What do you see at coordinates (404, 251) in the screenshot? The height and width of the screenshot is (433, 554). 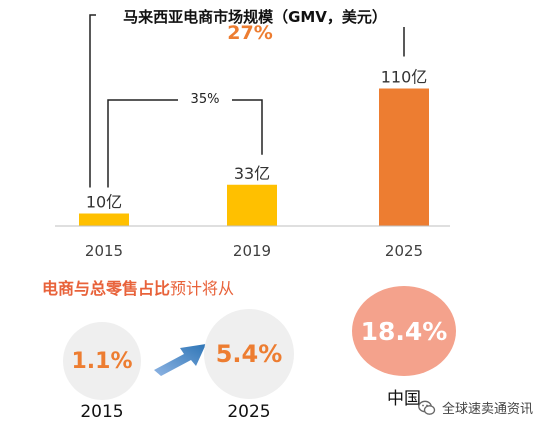 I see `x-tick-2025: 2025` at bounding box center [404, 251].